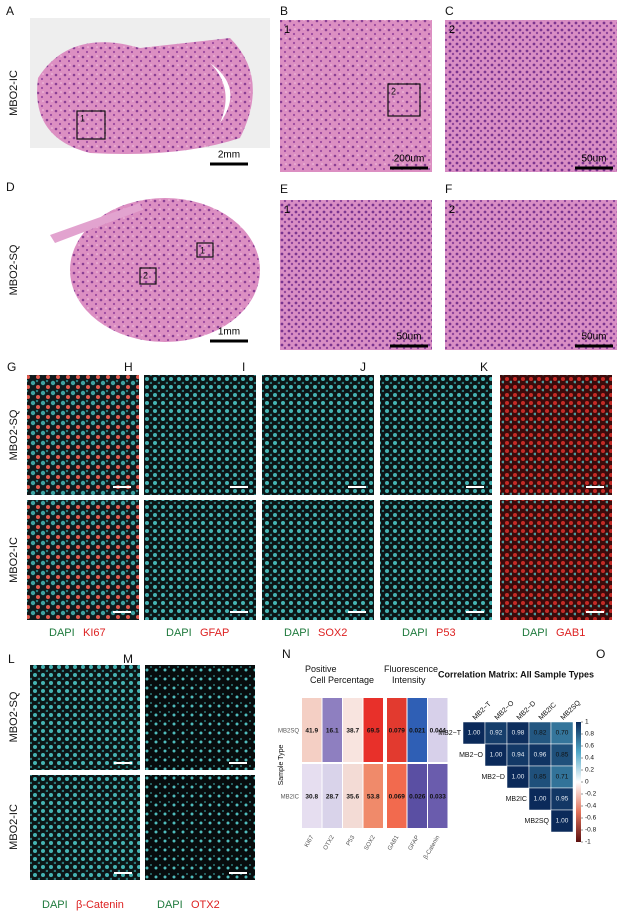 This screenshot has width=623, height=915. Describe the element at coordinates (548, 712) in the screenshot. I see `column-label: MB2IC` at that location.